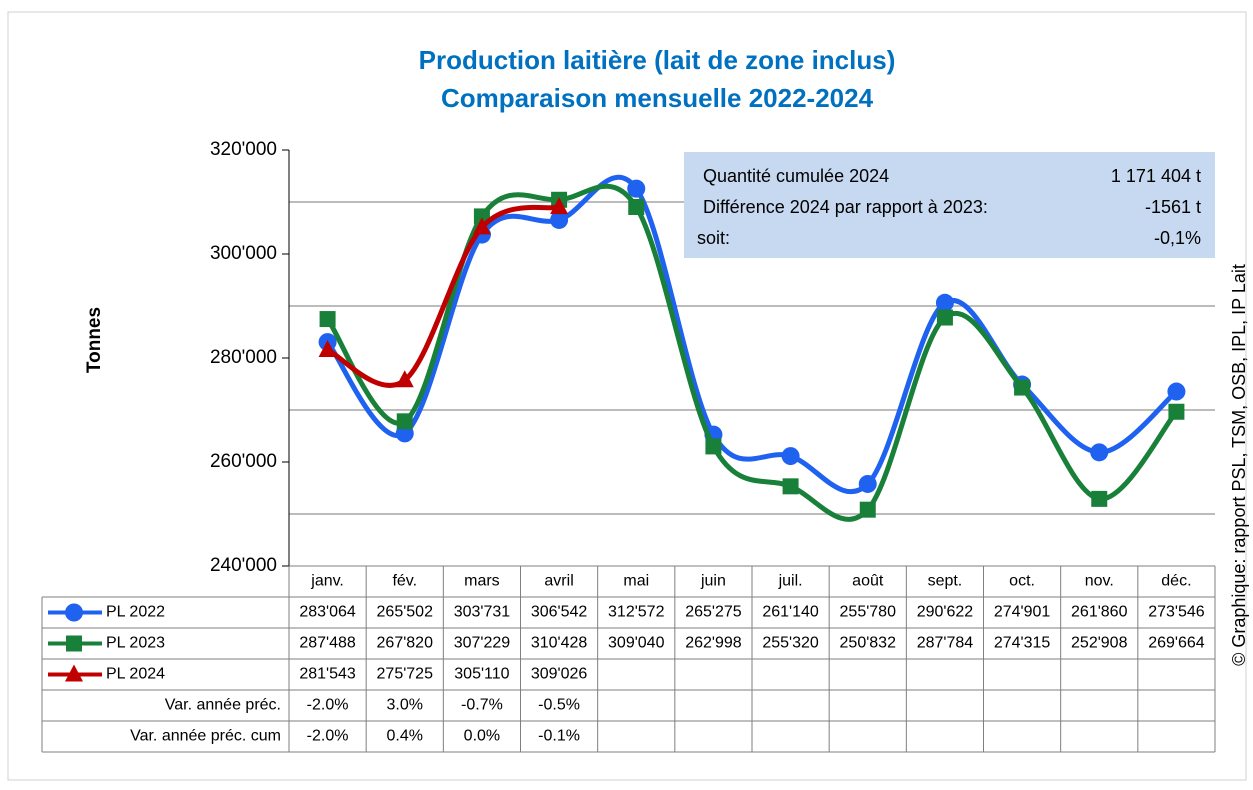 Image resolution: width=1253 pixels, height=790 pixels. What do you see at coordinates (713, 581) in the screenshot?
I see `x-tick-label: juin` at bounding box center [713, 581].